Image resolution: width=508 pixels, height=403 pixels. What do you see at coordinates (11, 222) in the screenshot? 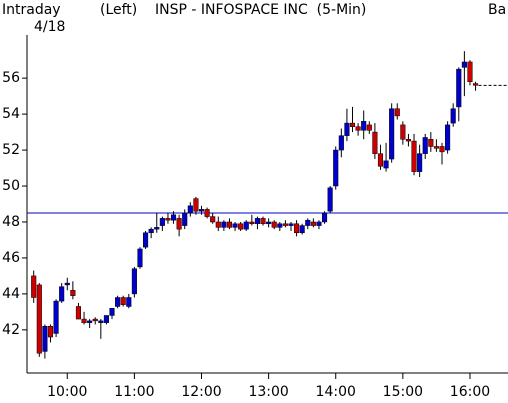
I see `y-tick-label: 48` at bounding box center [11, 222].